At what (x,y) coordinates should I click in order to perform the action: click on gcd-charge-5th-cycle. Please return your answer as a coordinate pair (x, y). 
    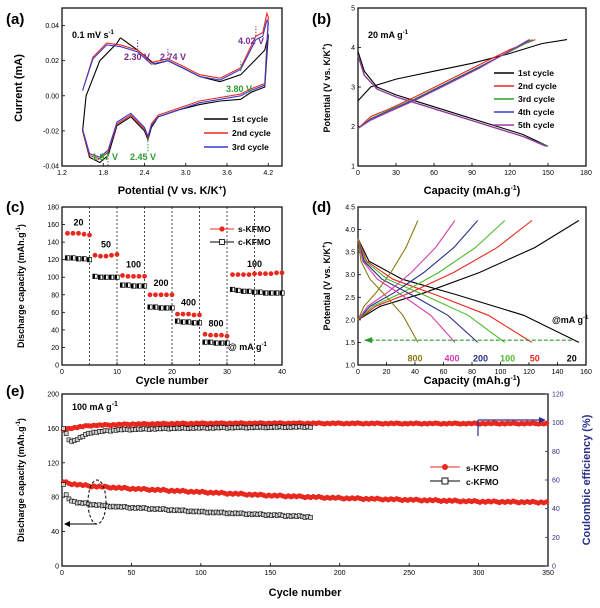
    Looking at the image, I should click on (443, 84).